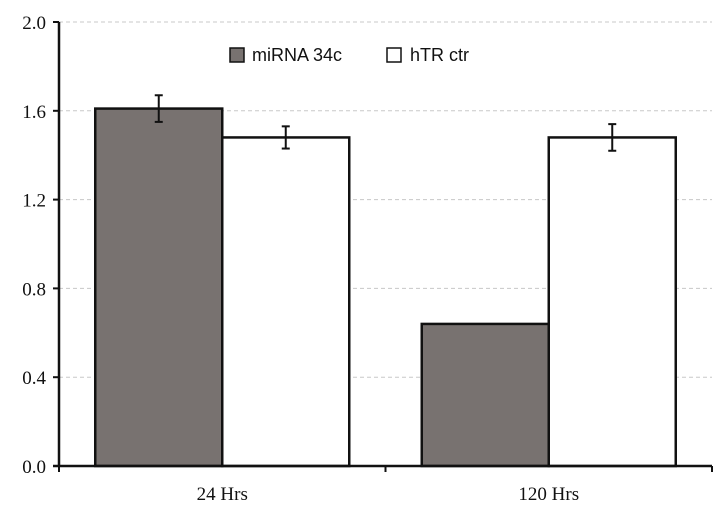 Image resolution: width=720 pixels, height=512 pixels. What do you see at coordinates (34, 378) in the screenshot?
I see `y-tick-label: 0.4` at bounding box center [34, 378].